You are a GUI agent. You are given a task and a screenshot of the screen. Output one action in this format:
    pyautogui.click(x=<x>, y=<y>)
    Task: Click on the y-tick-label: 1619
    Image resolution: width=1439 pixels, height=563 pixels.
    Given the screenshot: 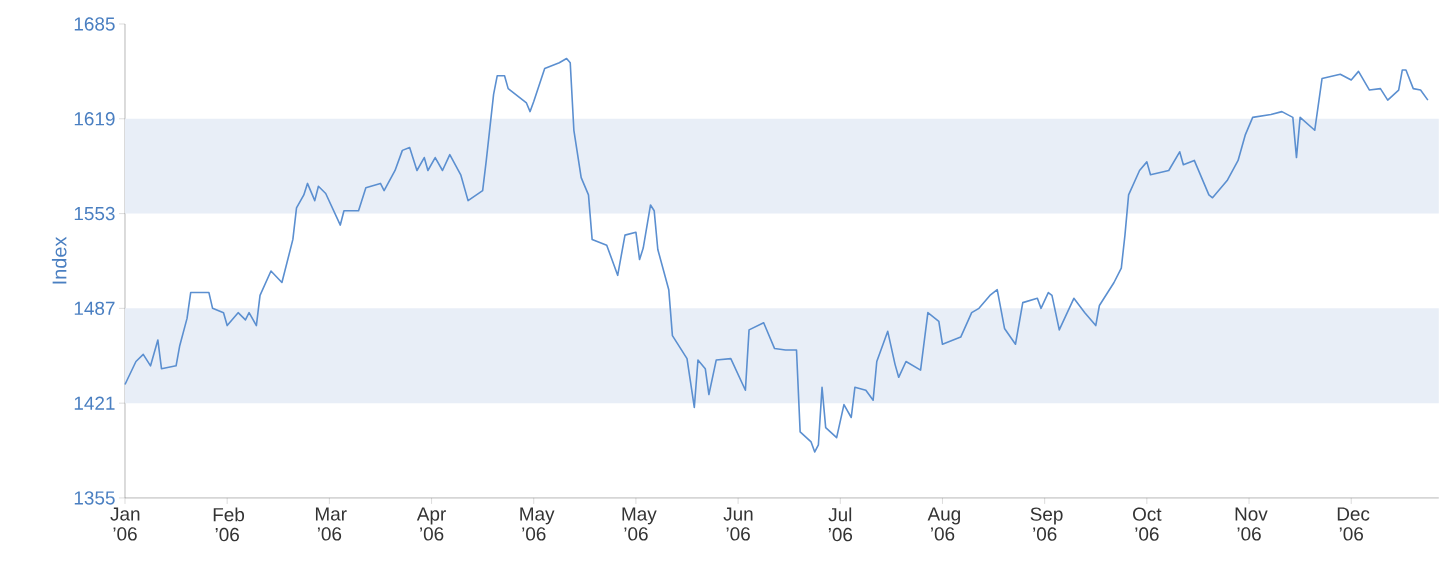 What is the action you would take?
    pyautogui.click(x=94, y=119)
    